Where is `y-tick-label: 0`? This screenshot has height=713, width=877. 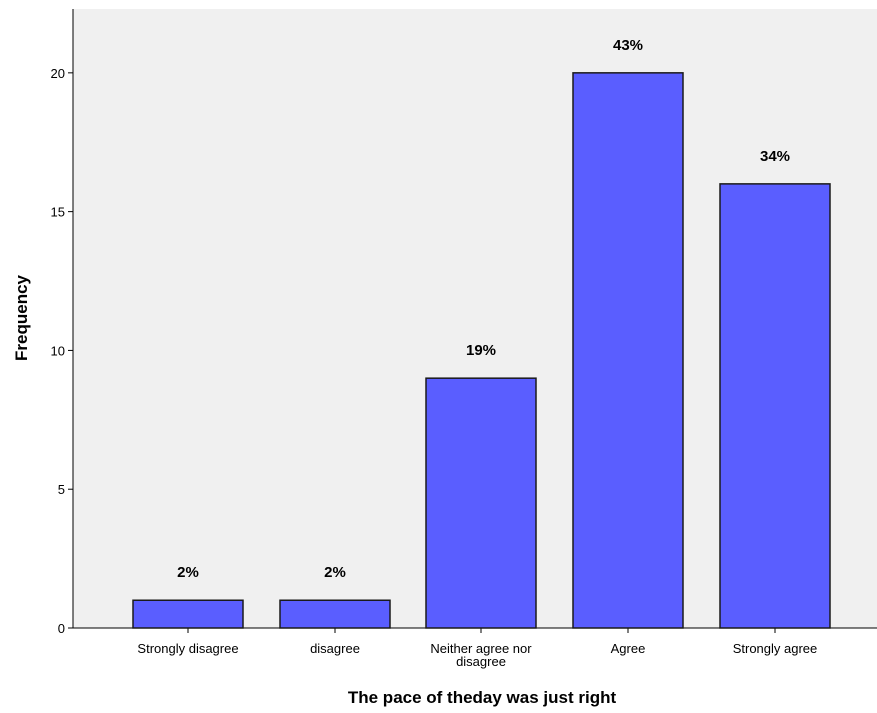 y-tick-label: 0 is located at coordinates (61, 628).